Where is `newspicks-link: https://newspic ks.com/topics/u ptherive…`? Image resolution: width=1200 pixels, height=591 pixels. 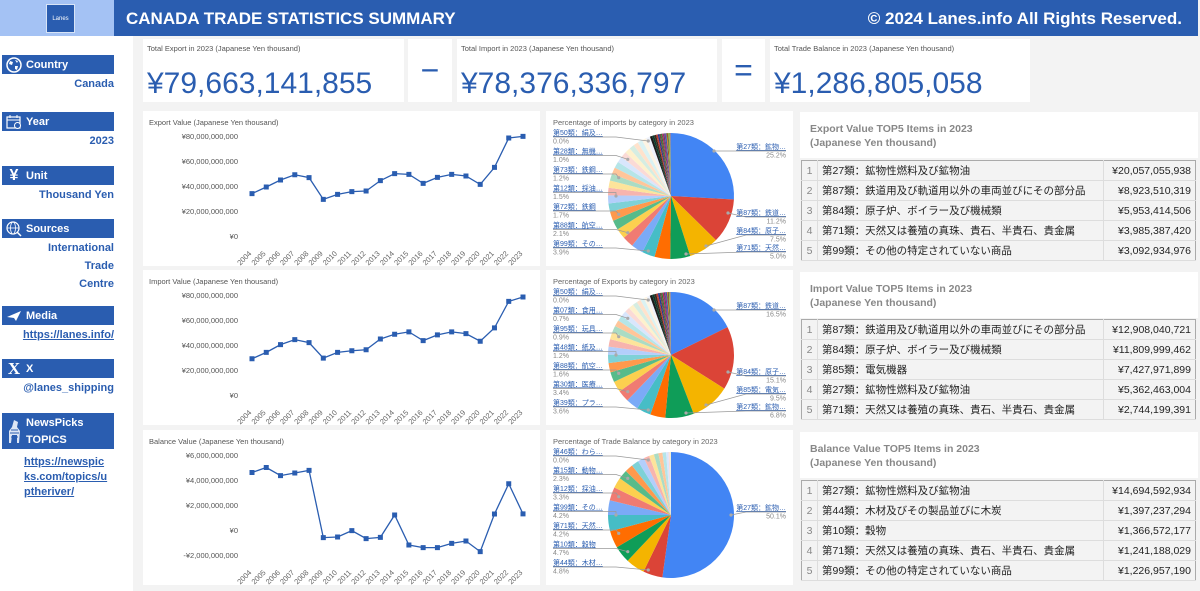
newspicks-link: https://newspic ks.com/topics/u ptherive… is located at coordinates (58, 474).